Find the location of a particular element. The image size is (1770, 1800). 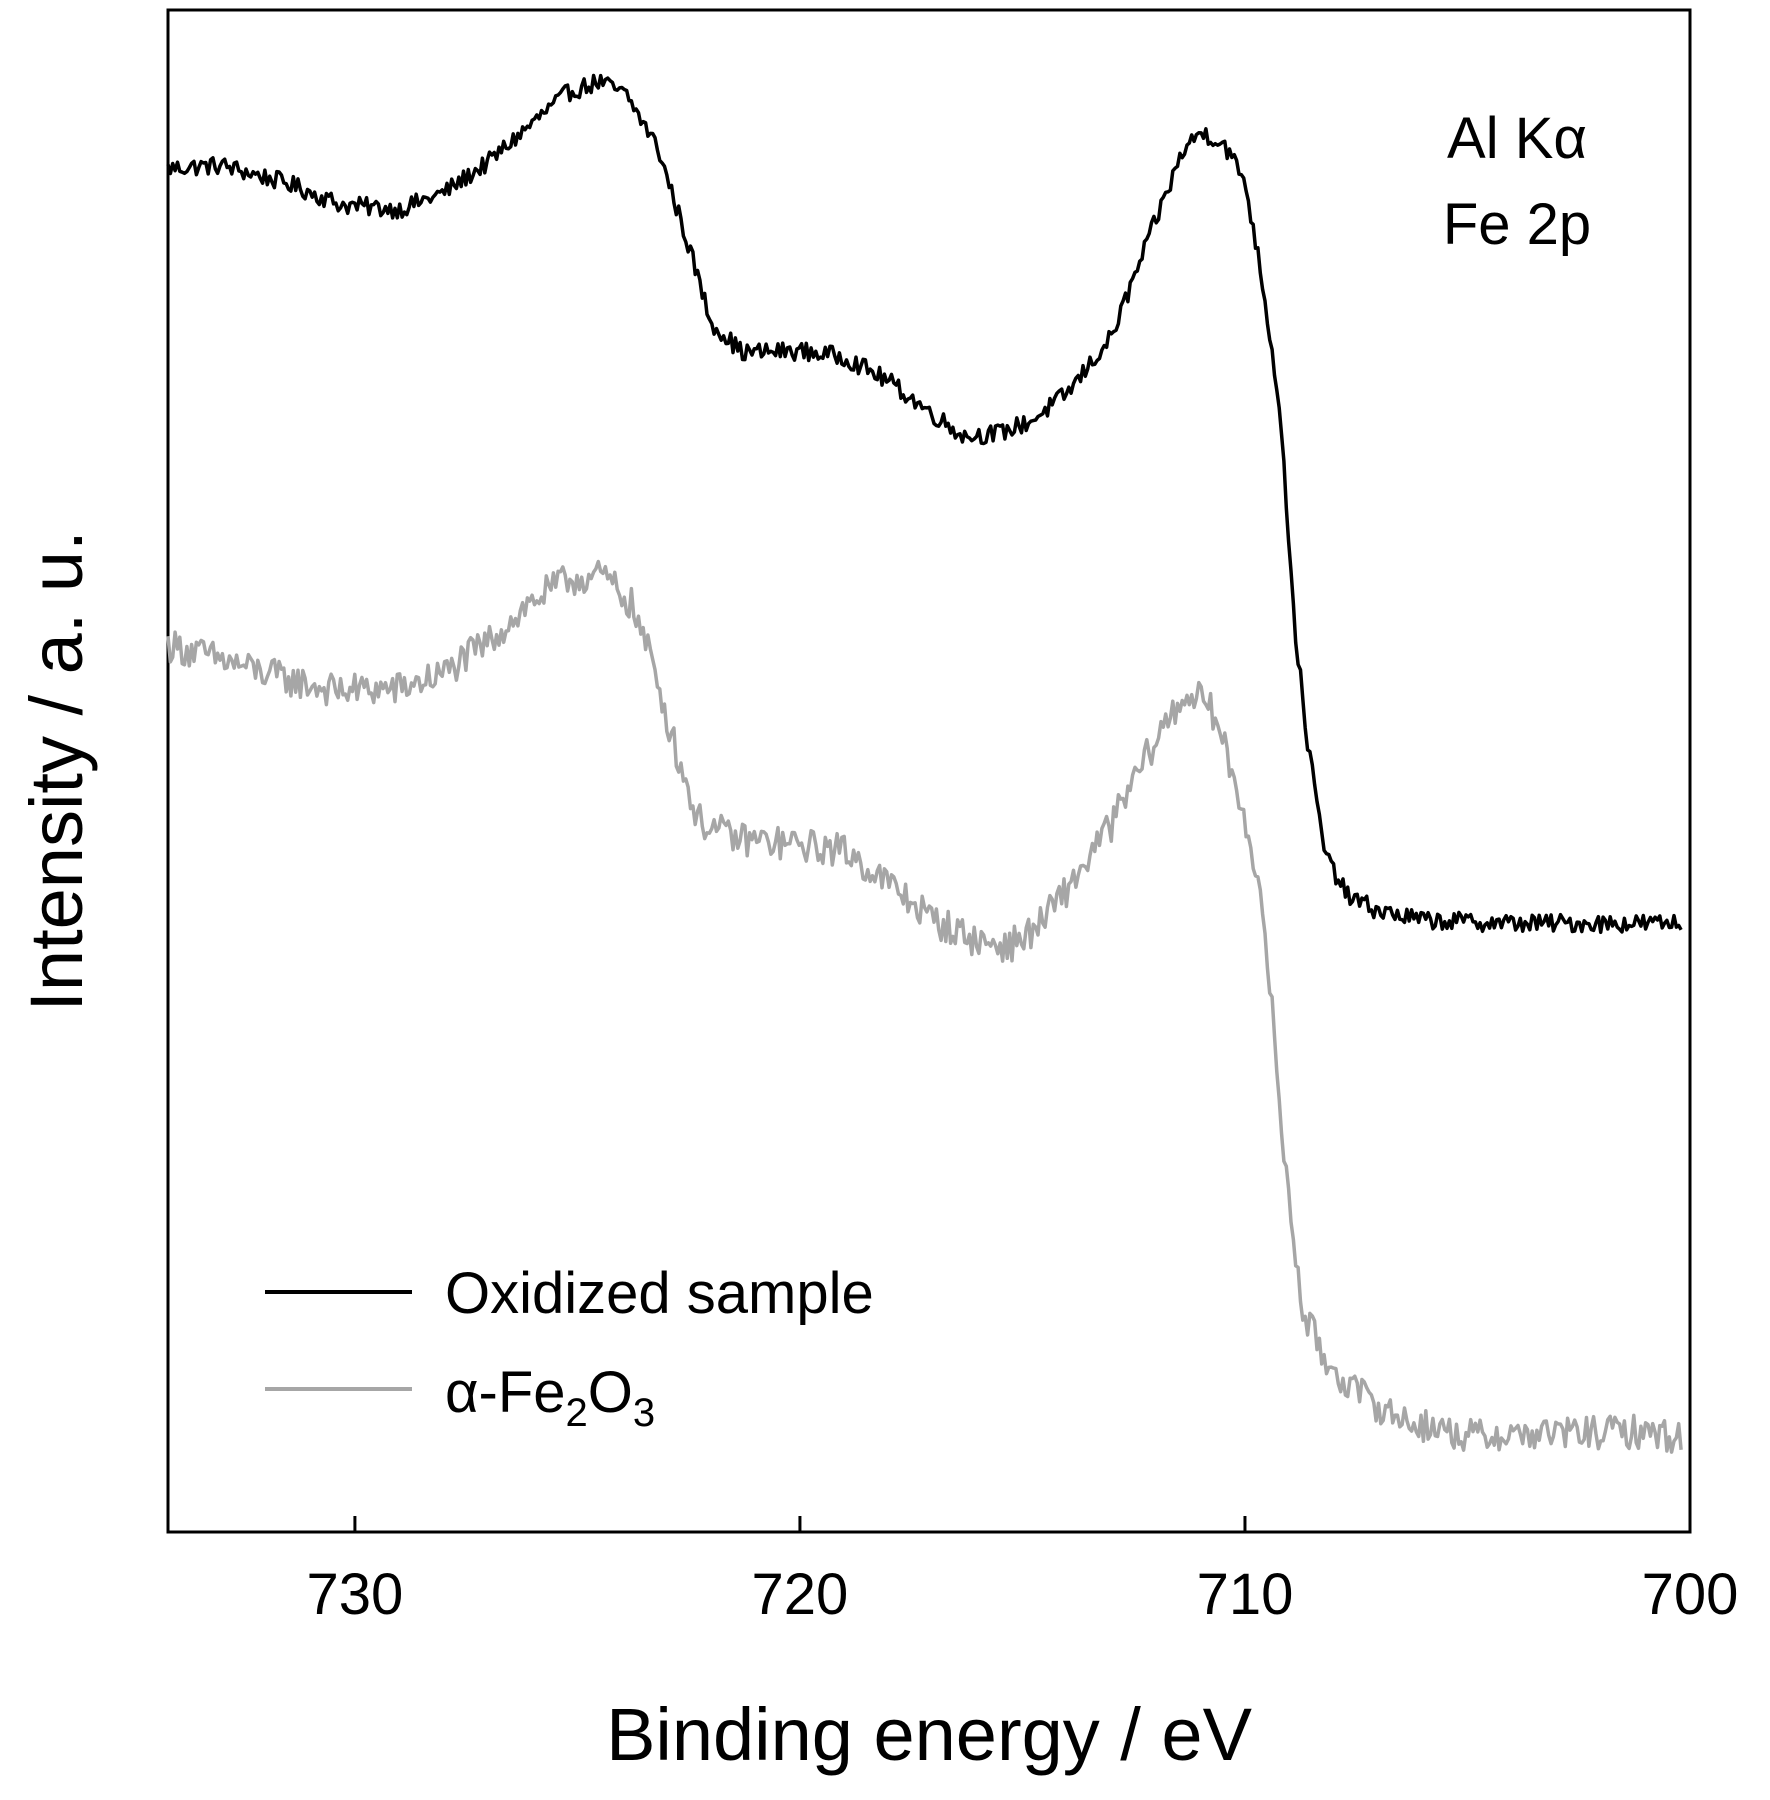

x-tick-label-710: 710 is located at coordinates (1245, 1594).